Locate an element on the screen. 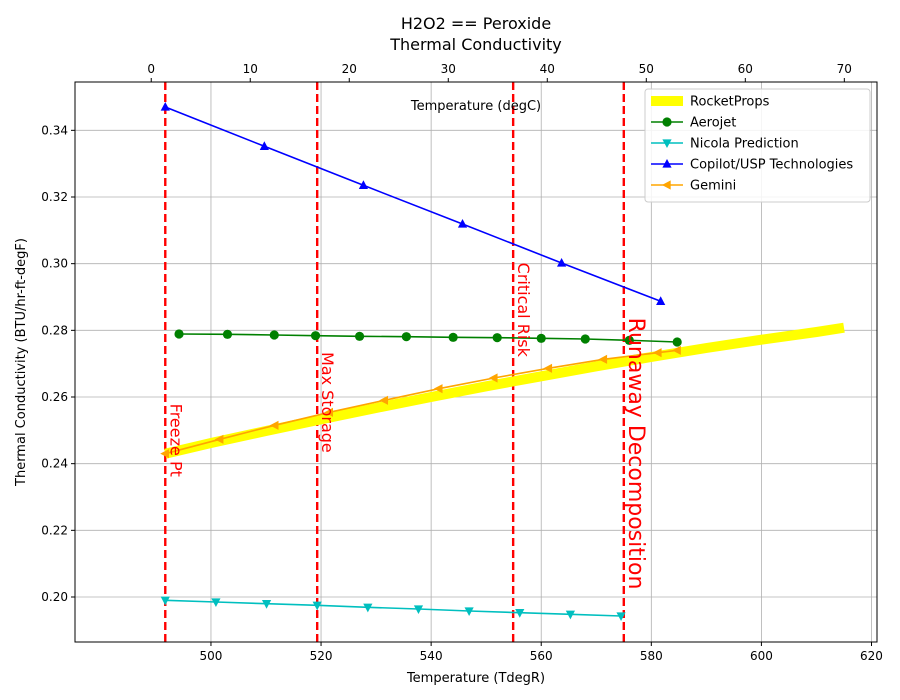  x-tick-label: 540 is located at coordinates (431, 656).